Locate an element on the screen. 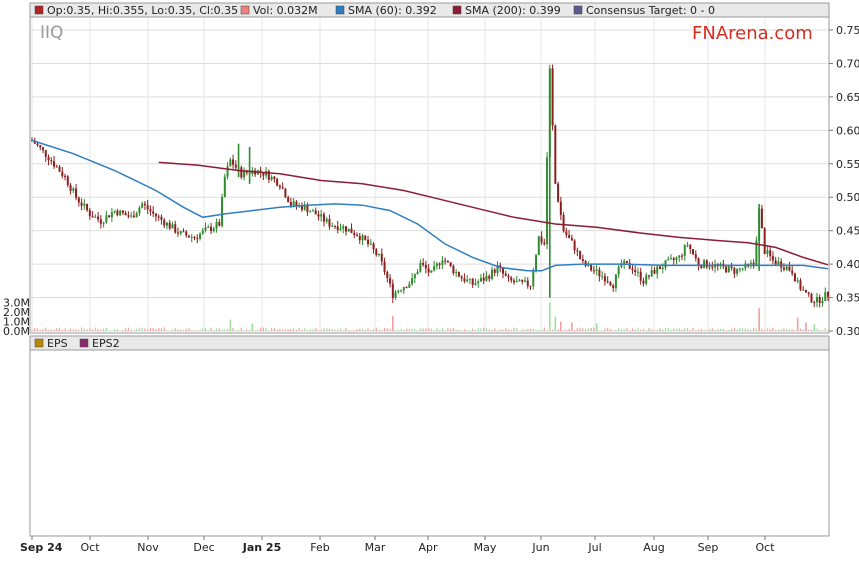 The height and width of the screenshot is (566, 859). x-tick-label: Nov is located at coordinates (148, 547).